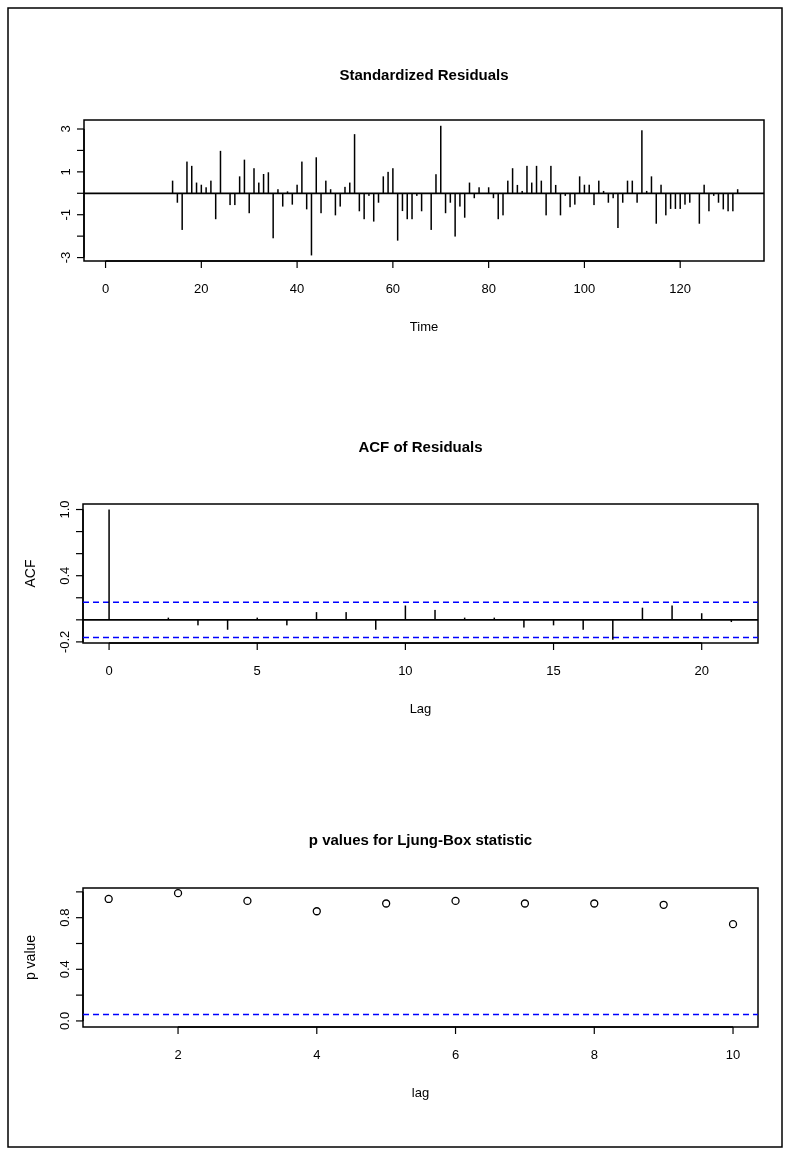 This screenshot has height=1155, width=790. Describe the element at coordinates (424, 74) in the screenshot. I see `chart-title: Standardized Residuals` at that location.